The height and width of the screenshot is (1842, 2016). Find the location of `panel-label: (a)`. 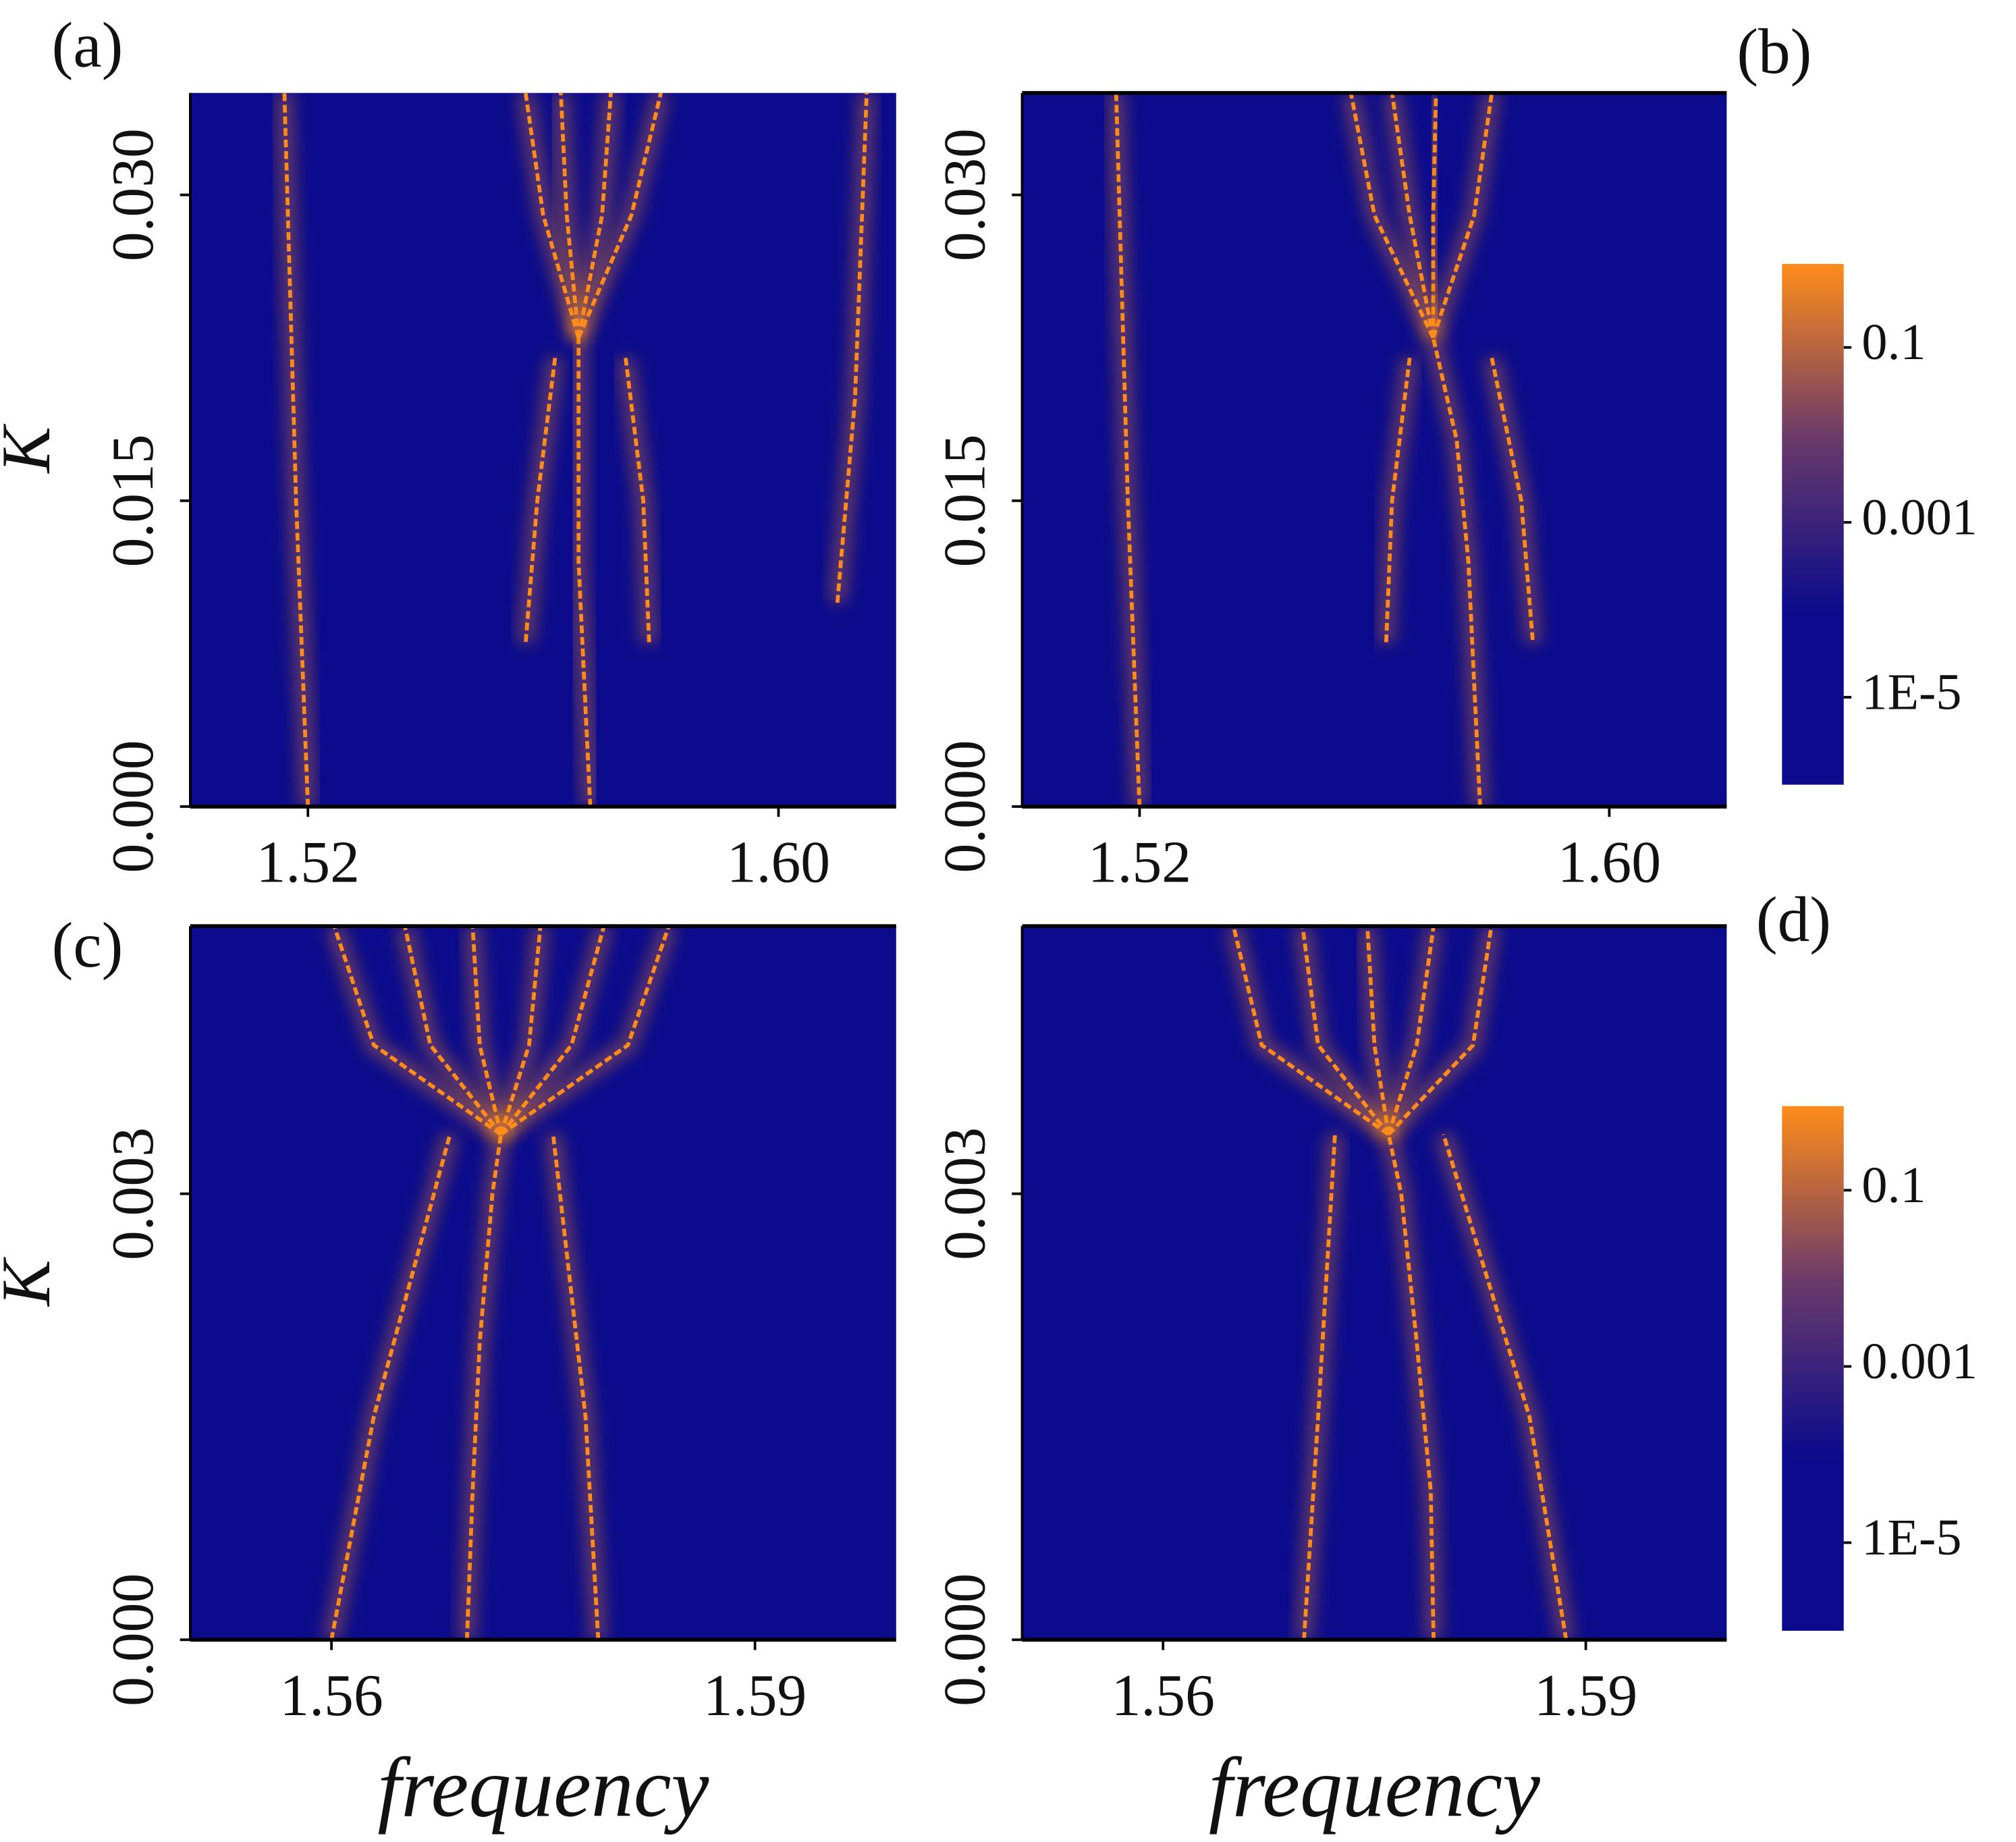

panel-label: (a) is located at coordinates (88, 45).